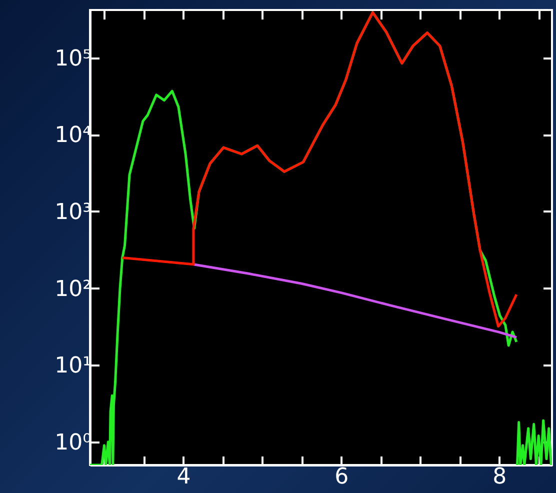 The image size is (556, 493). Describe the element at coordinates (499, 477) in the screenshot. I see `x-tick-label: 8` at that location.